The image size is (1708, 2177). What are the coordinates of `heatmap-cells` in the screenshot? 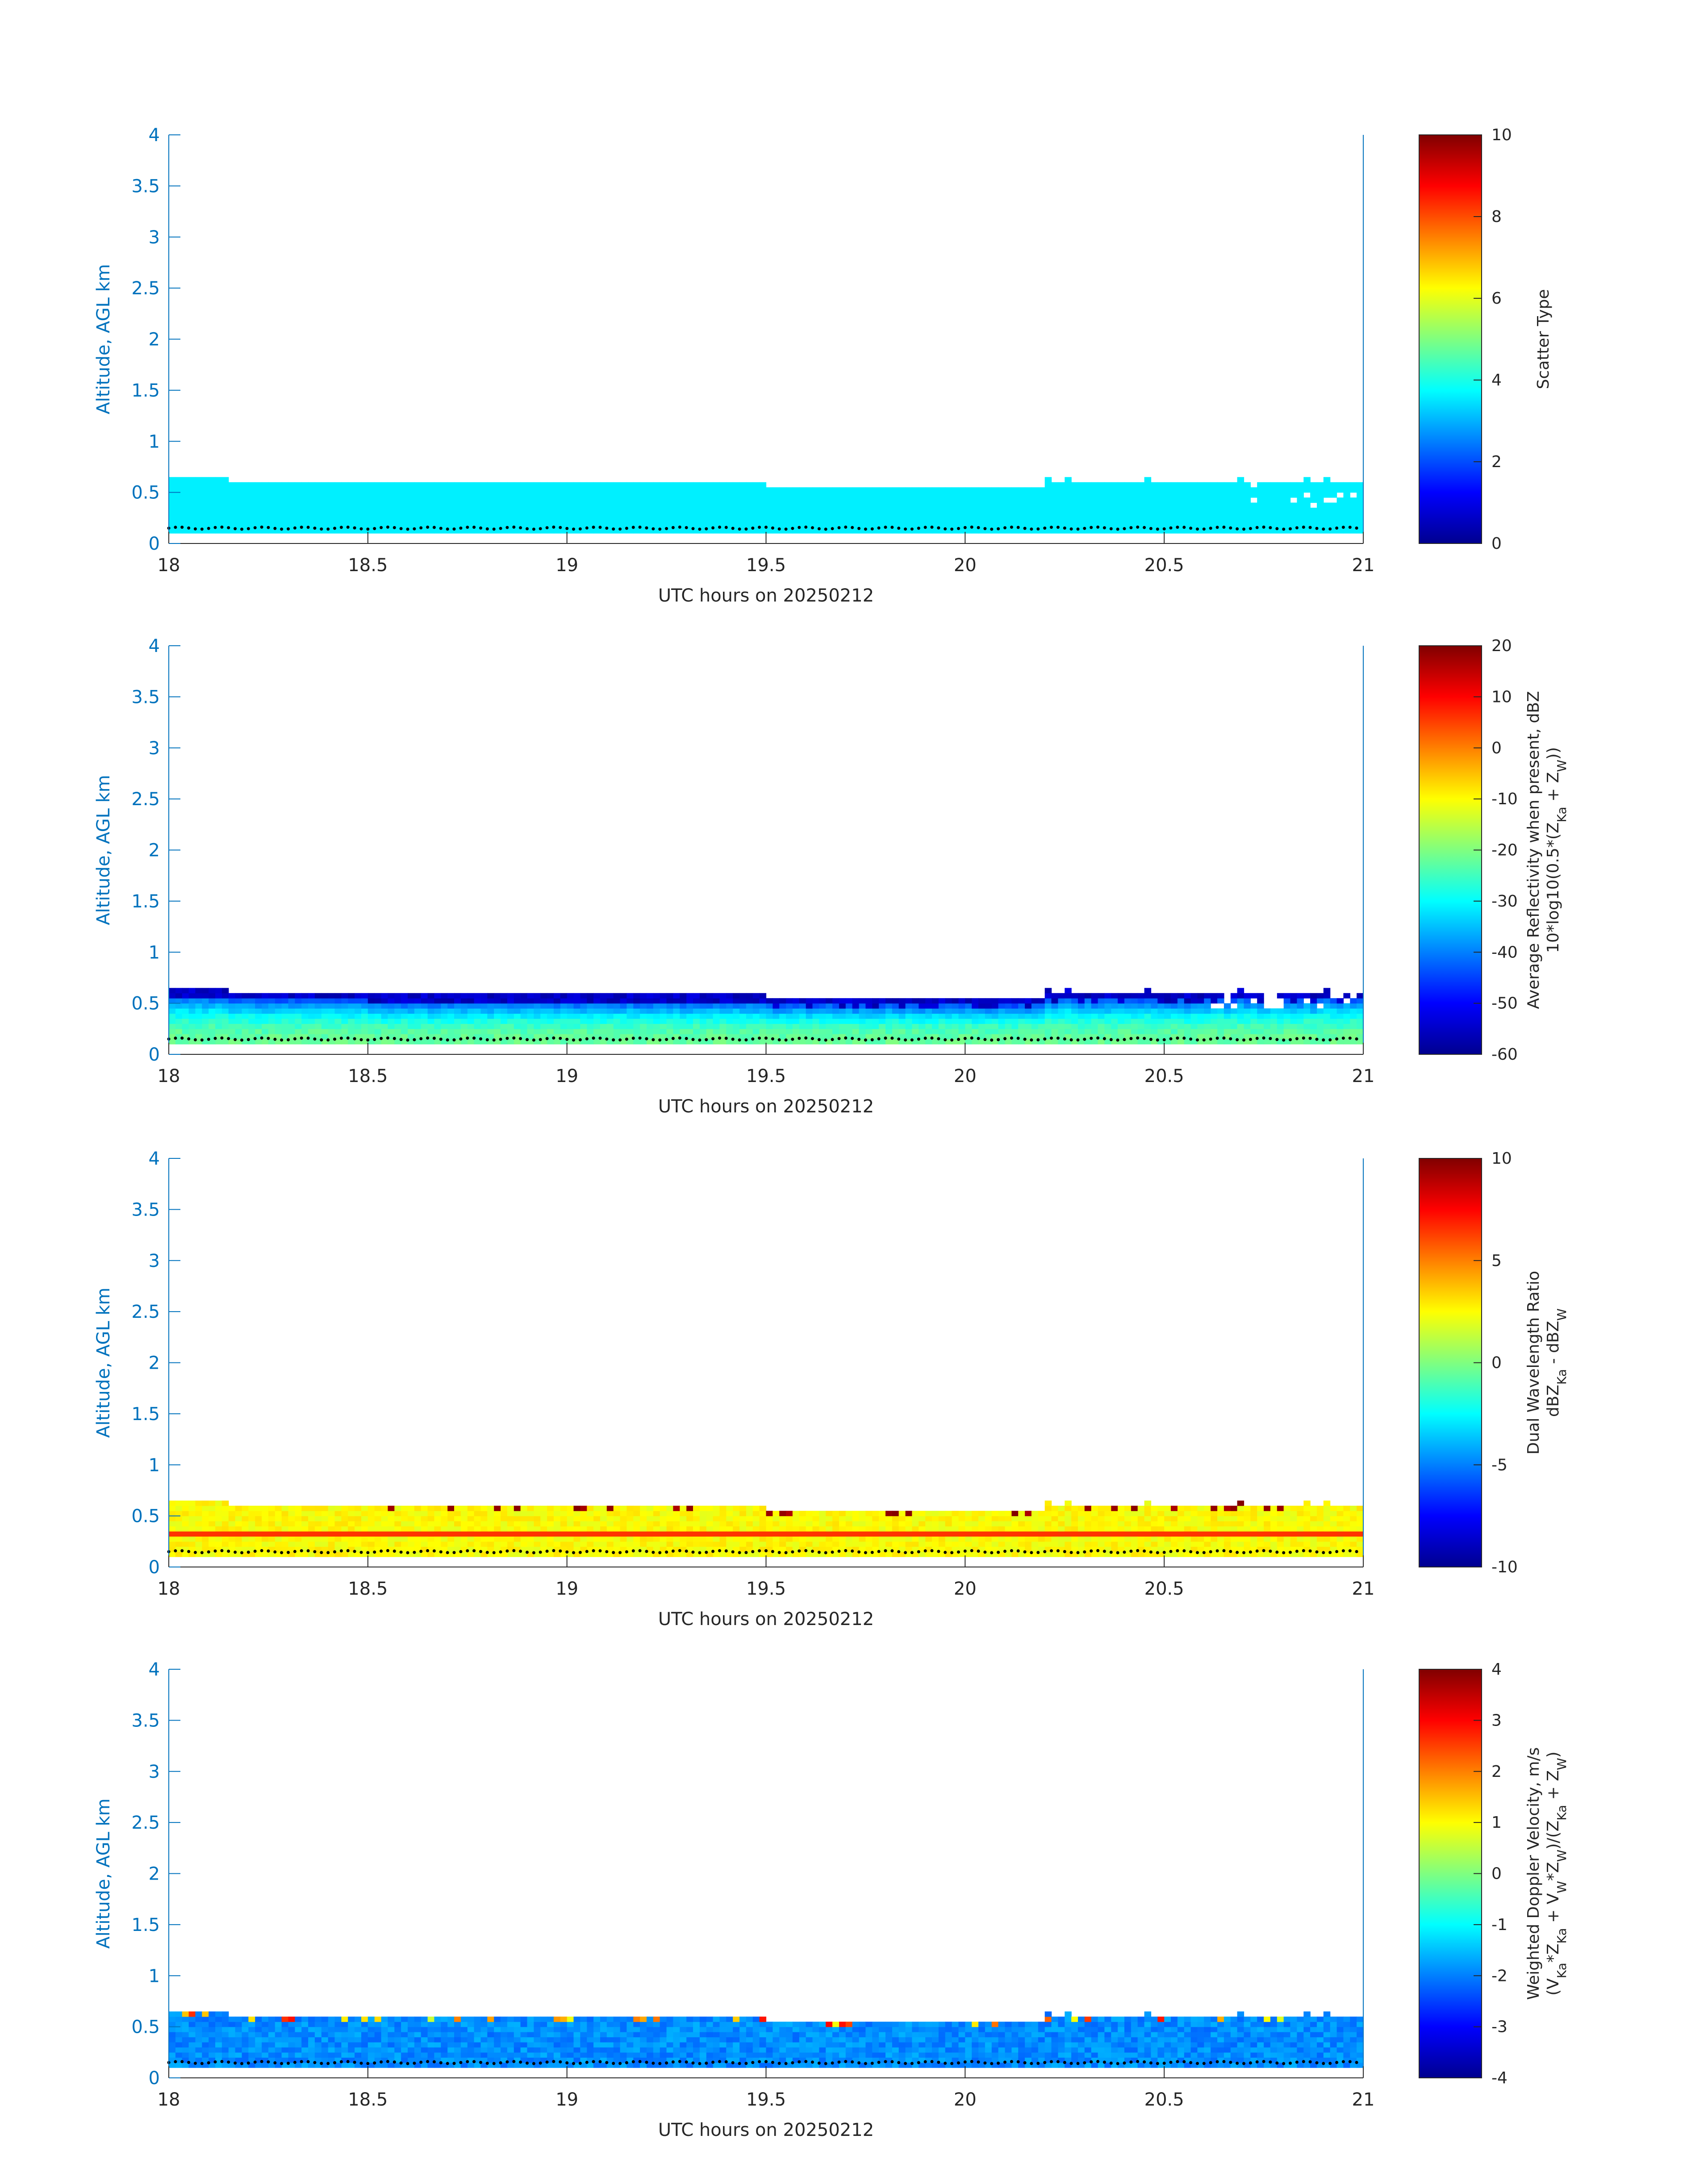 It's located at (766, 1528).